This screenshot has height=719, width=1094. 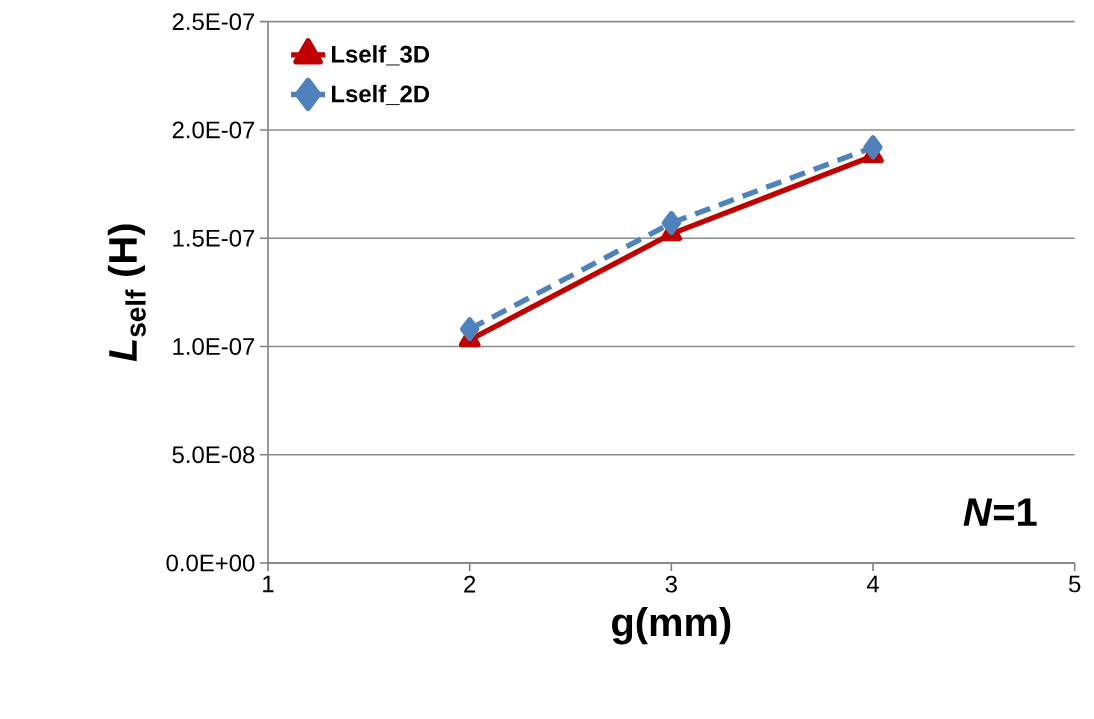 What do you see at coordinates (671, 626) in the screenshot?
I see `x-axis-title: g(mm)` at bounding box center [671, 626].